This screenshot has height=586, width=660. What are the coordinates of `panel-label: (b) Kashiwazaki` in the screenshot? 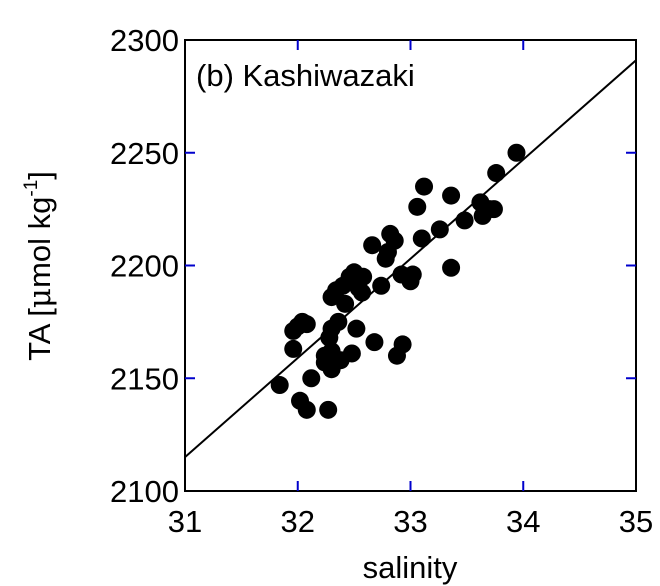 It's located at (305, 75).